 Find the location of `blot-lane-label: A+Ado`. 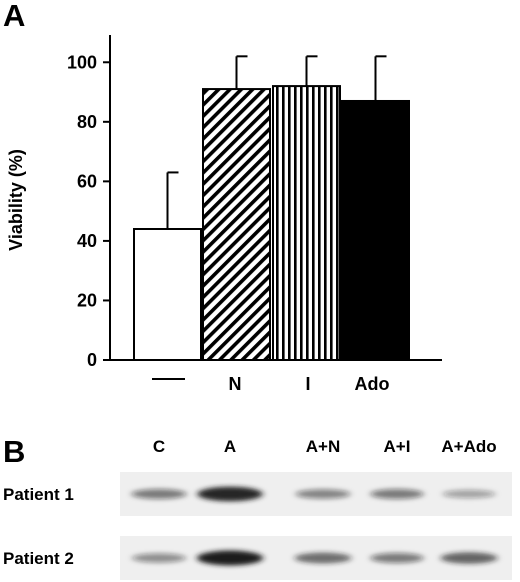

blot-lane-label: A+Ado is located at coordinates (468, 446).